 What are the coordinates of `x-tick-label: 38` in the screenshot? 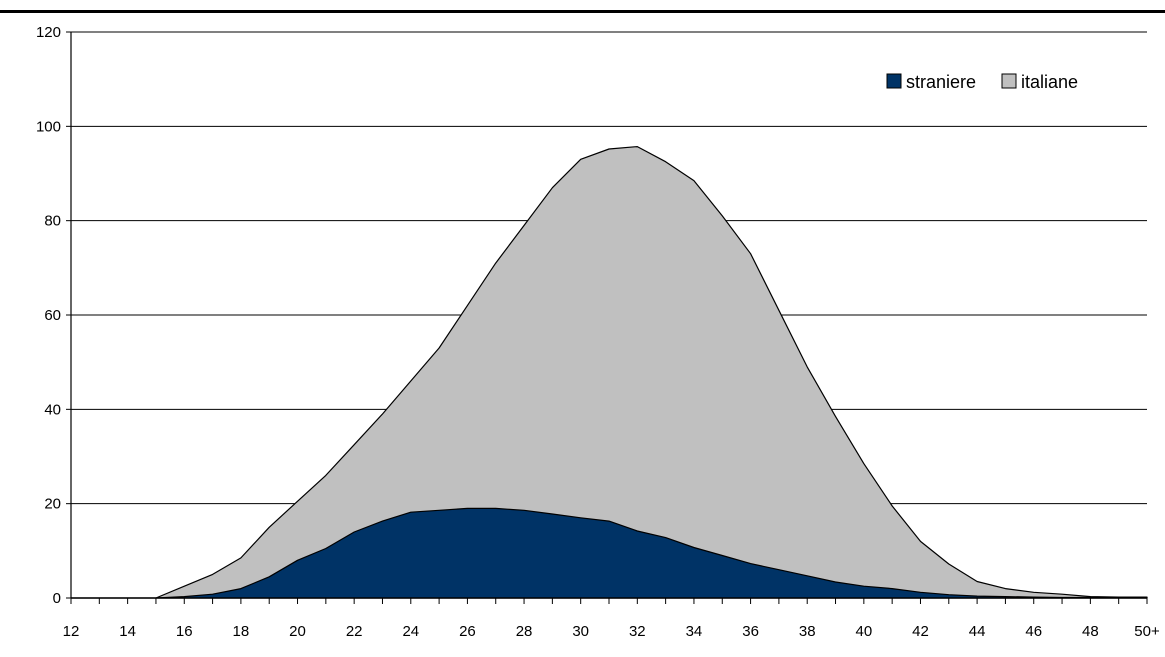 It's located at (807, 631).